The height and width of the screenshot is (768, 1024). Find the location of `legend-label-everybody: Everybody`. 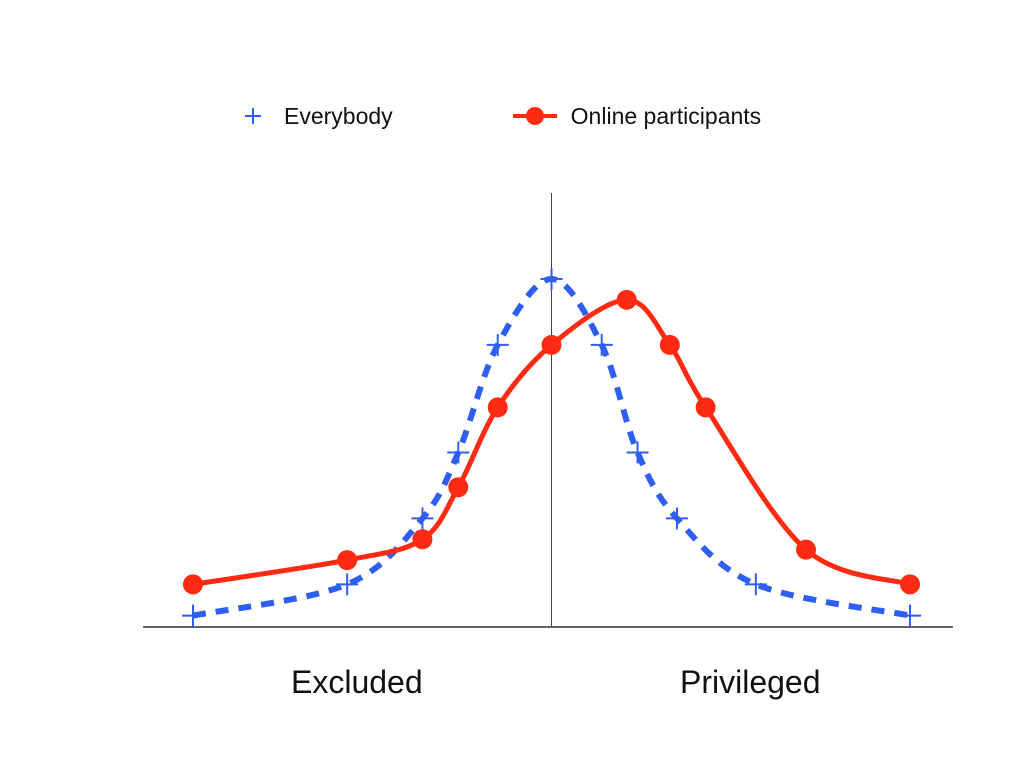

legend-label-everybody: Everybody is located at coordinates (338, 115).